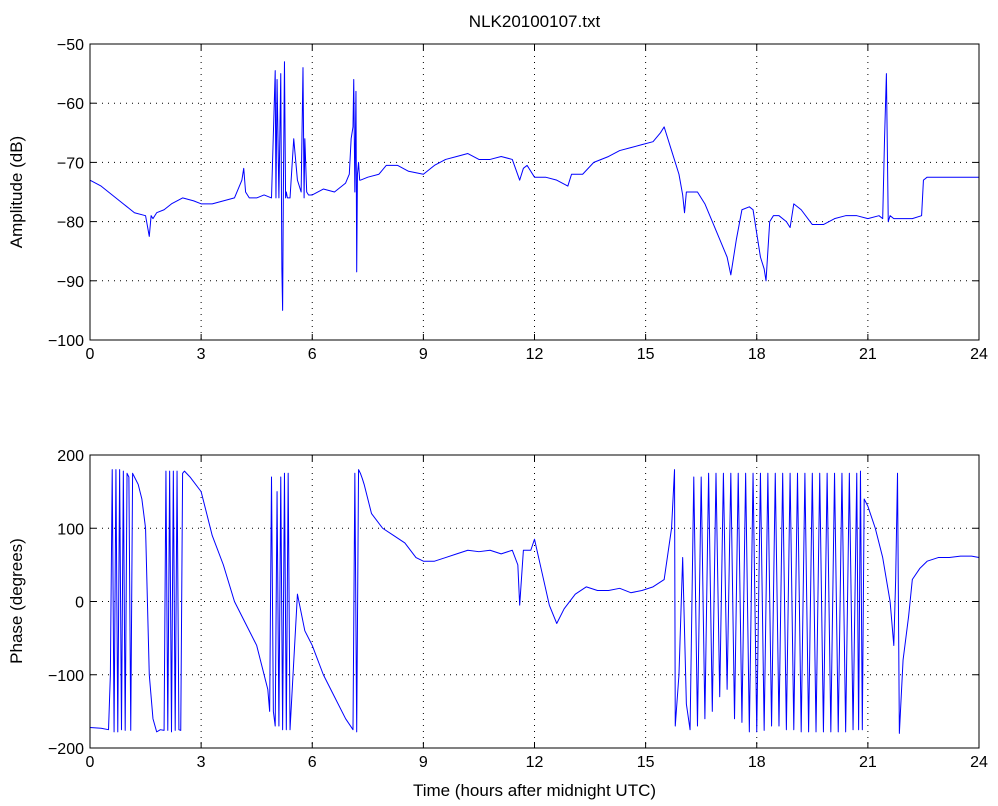 Image resolution: width=998 pixels, height=806 pixels. I want to click on amplitude-y-axis-label: Amplitude (dB), so click(16, 192).